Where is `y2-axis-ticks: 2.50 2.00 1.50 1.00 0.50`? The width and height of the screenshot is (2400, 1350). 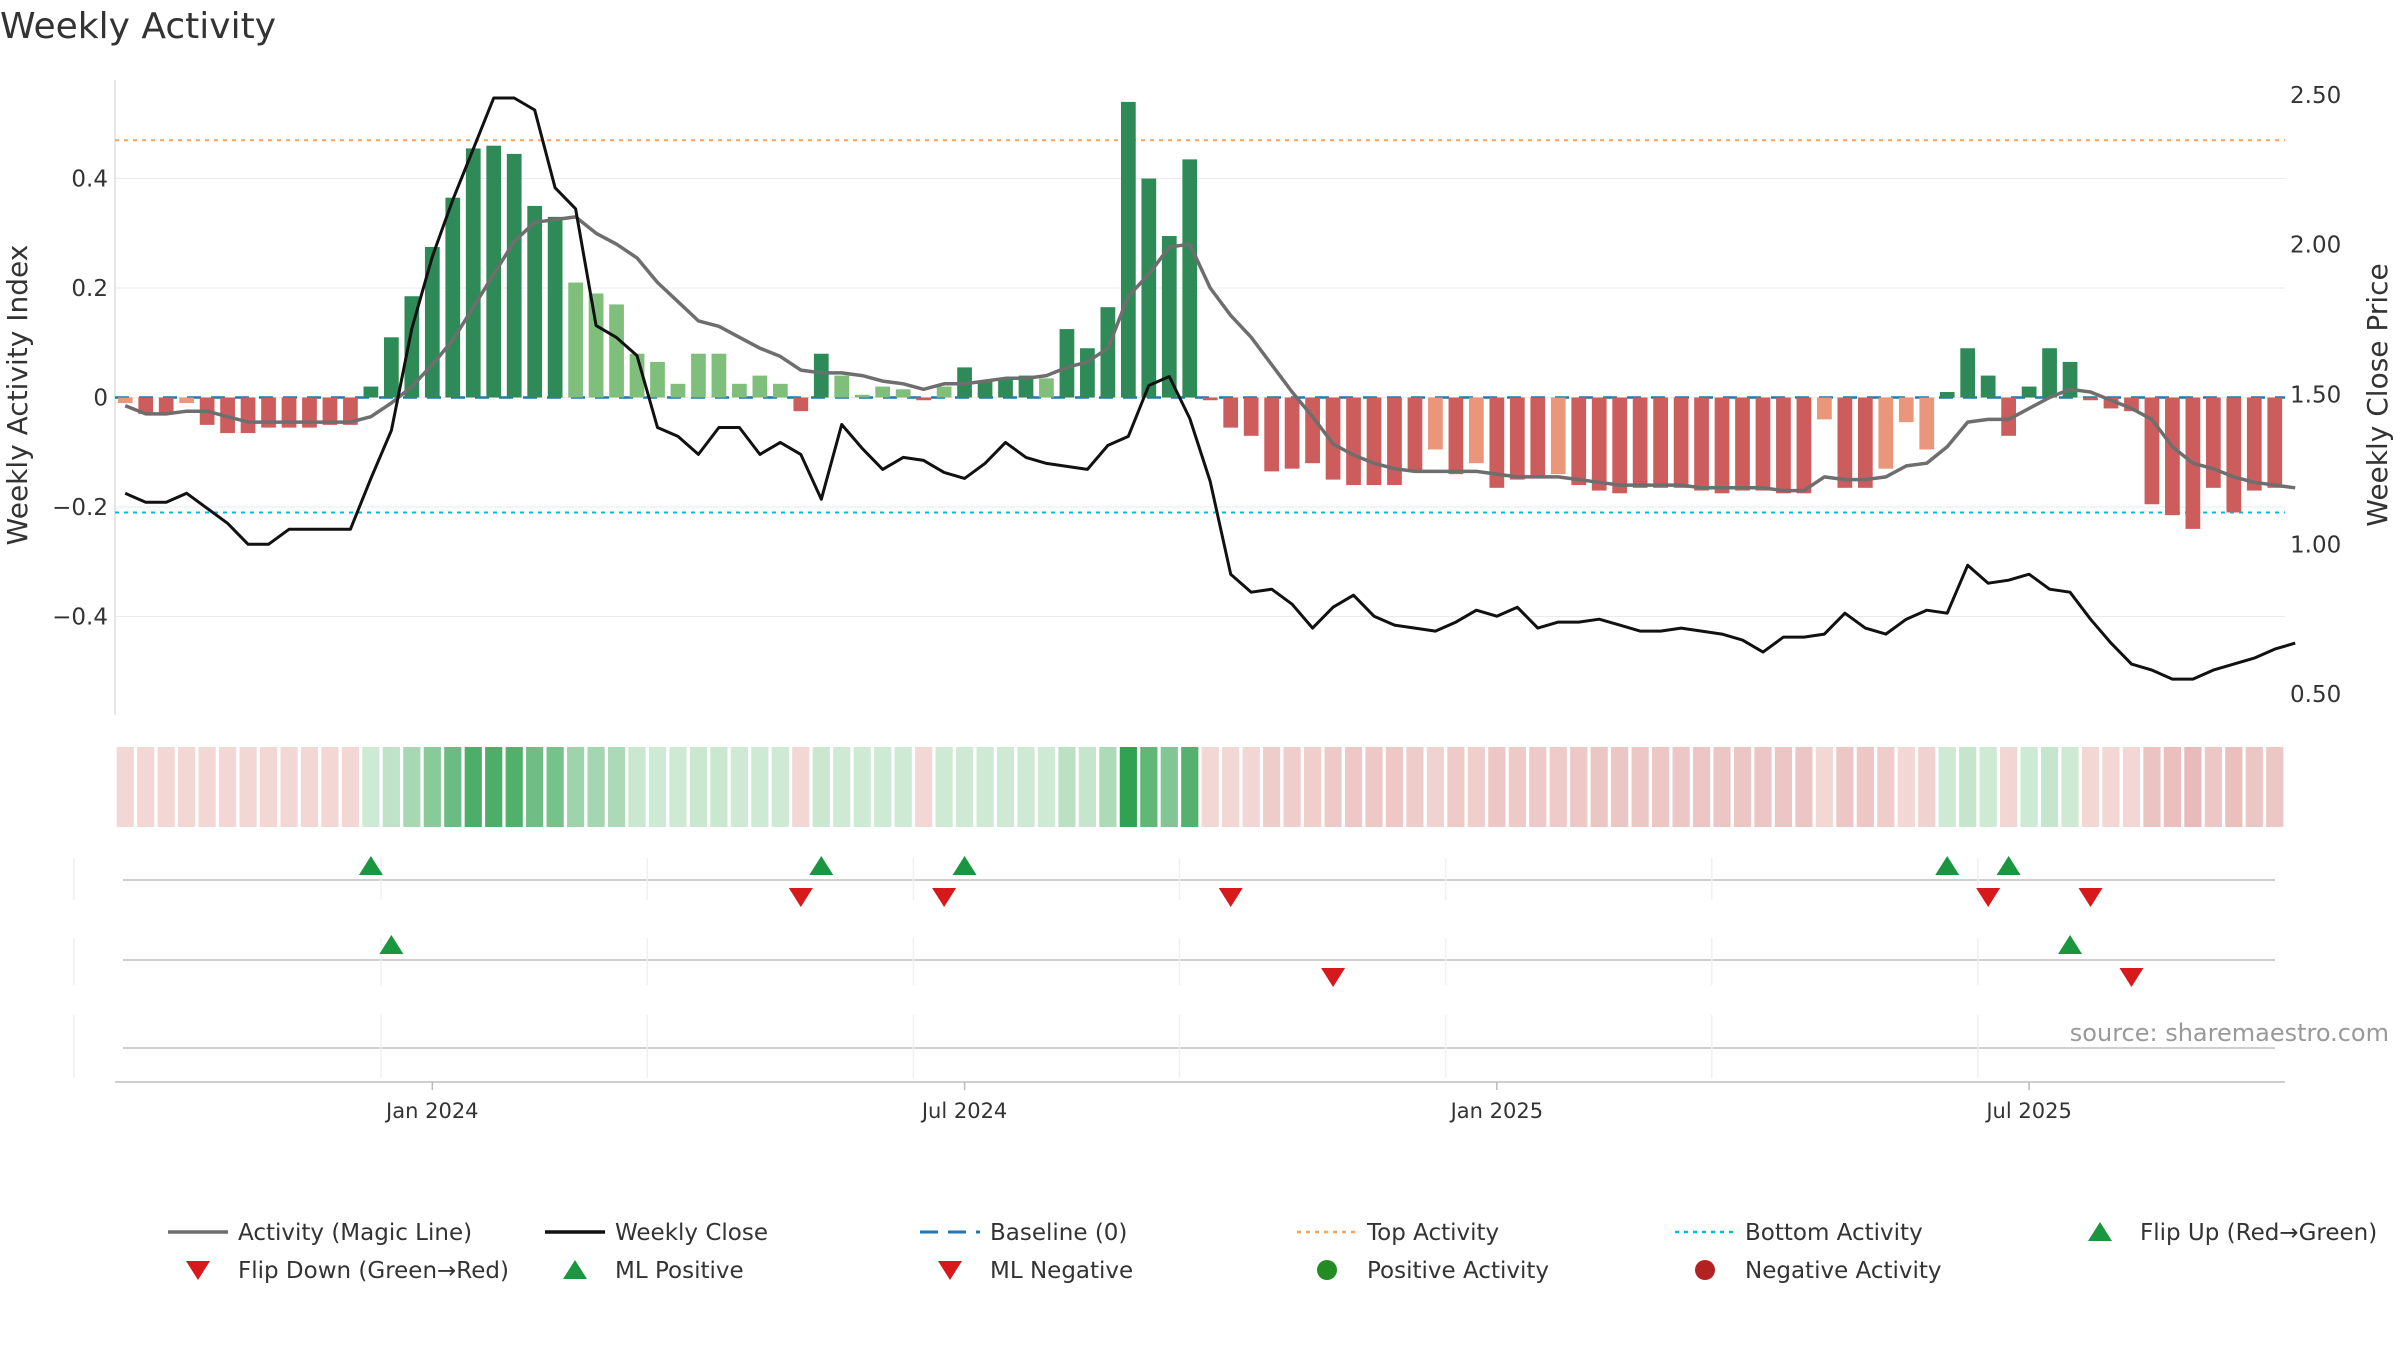
y2-axis-ticks: 2.50 2.00 1.50 1.00 0.50 is located at coordinates (2315, 395).